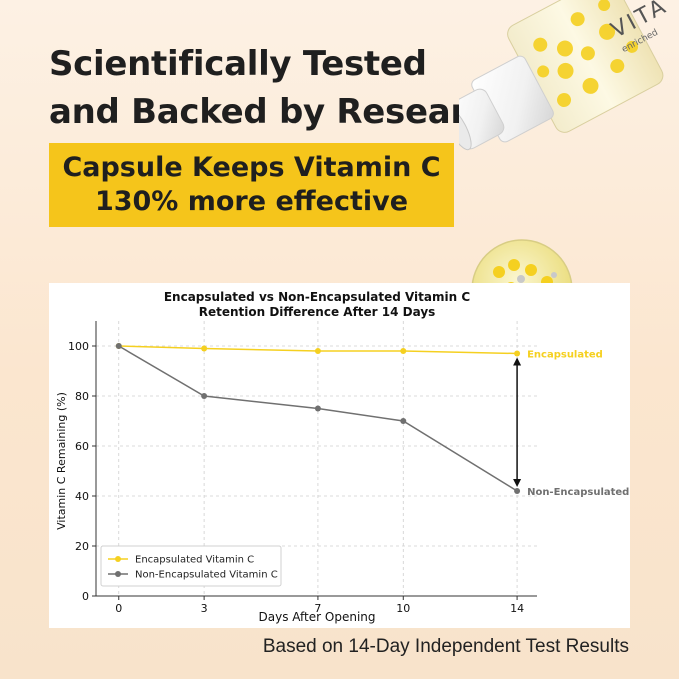 This screenshot has height=679, width=679. I want to click on y-axis-label: Vitamin C Remaining (%), so click(61, 461).